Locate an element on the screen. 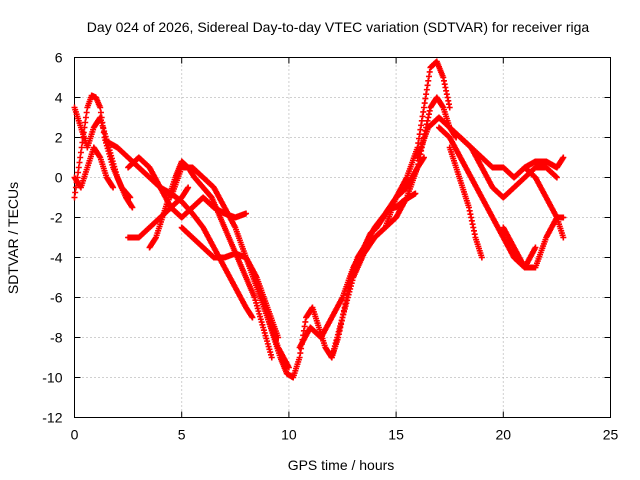 Image resolution: width=640 pixels, height=480 pixels. y-tick-label: -12 is located at coordinates (52, 418).